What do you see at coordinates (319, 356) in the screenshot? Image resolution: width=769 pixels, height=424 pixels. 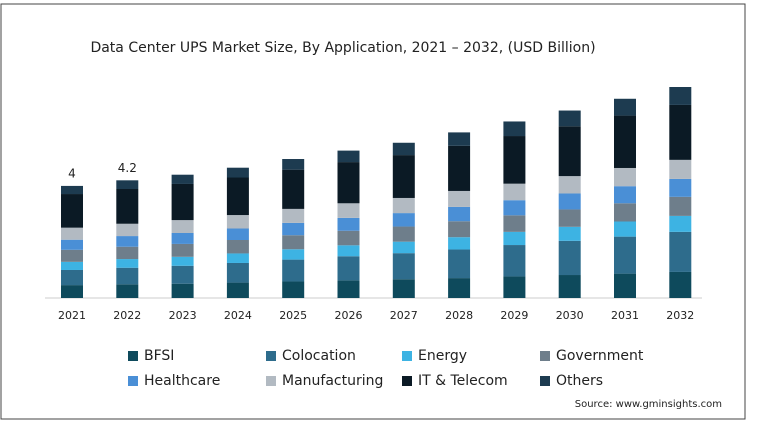 I see `legend-label: Colocation` at bounding box center [319, 356].